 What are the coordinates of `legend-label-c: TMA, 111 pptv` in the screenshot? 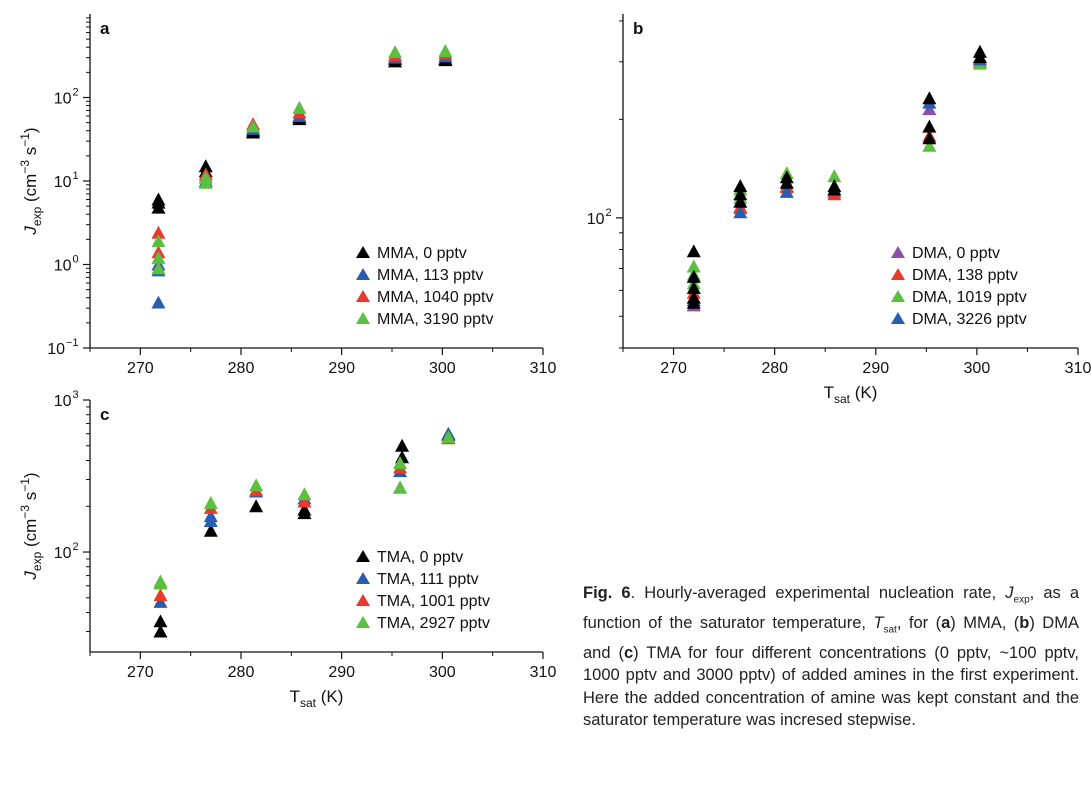 It's located at (428, 579).